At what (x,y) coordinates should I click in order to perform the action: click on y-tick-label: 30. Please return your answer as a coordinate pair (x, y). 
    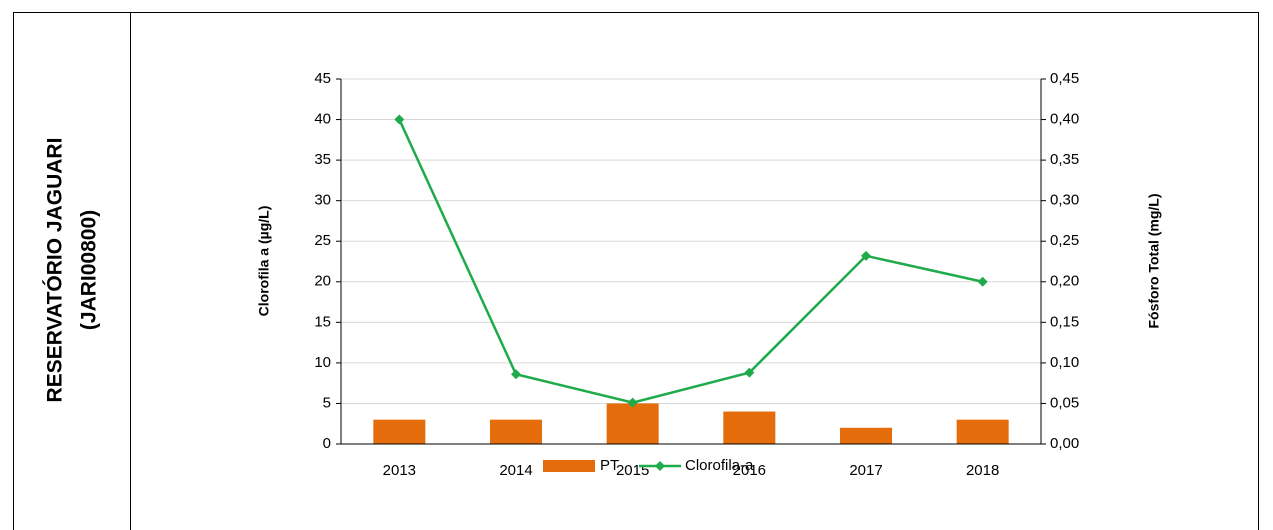
    Looking at the image, I should click on (322, 200).